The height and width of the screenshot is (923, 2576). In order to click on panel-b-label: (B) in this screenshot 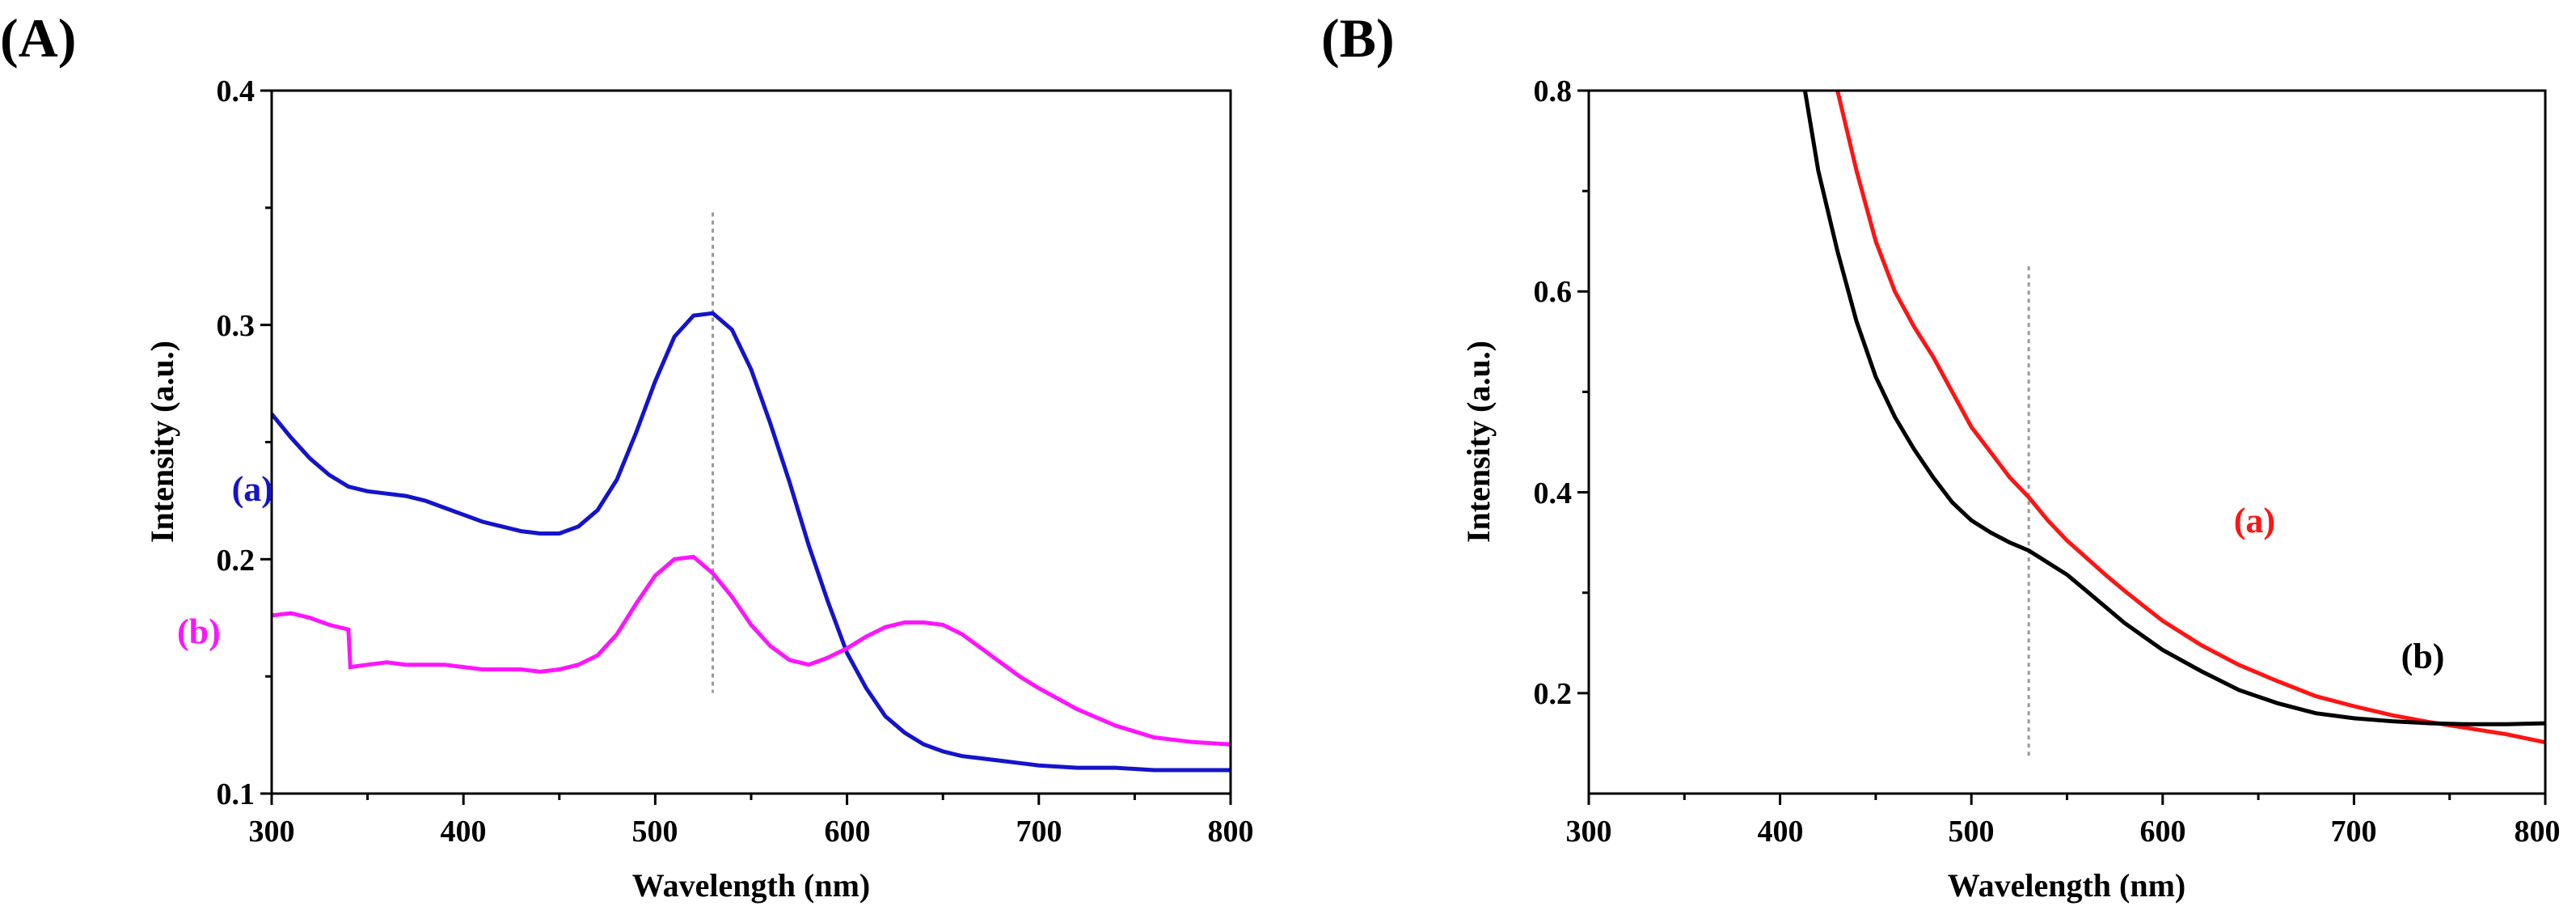, I will do `click(1358, 38)`.